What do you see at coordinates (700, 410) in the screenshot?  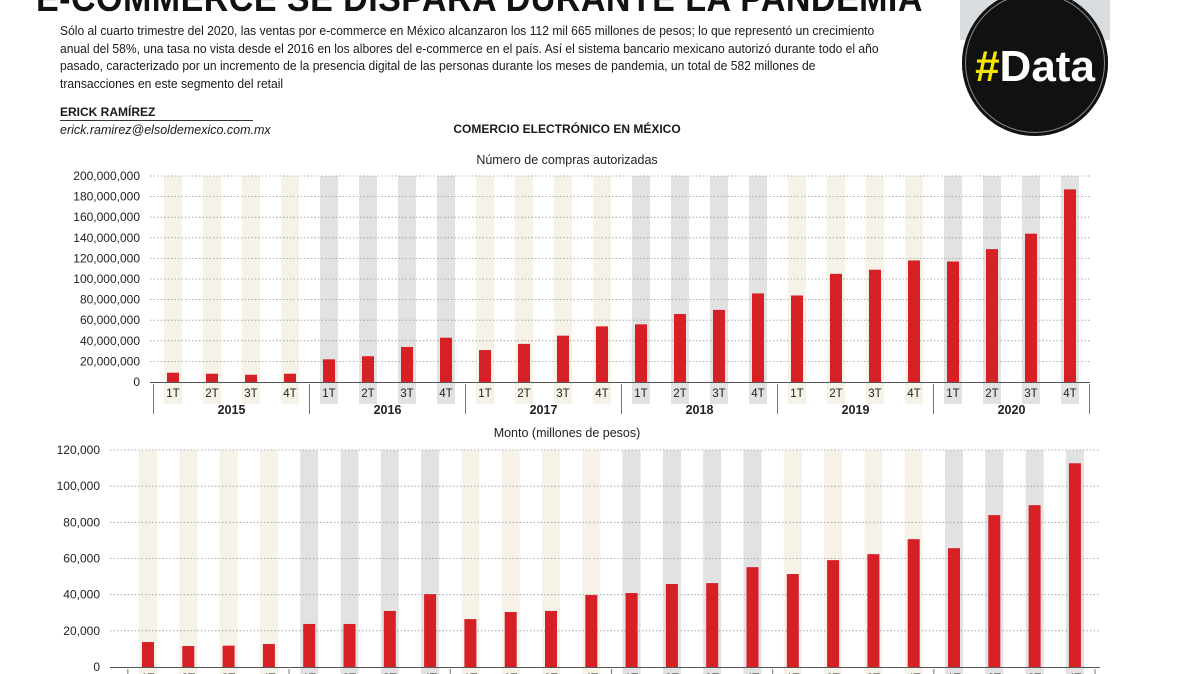 I see `year-label: 2018` at bounding box center [700, 410].